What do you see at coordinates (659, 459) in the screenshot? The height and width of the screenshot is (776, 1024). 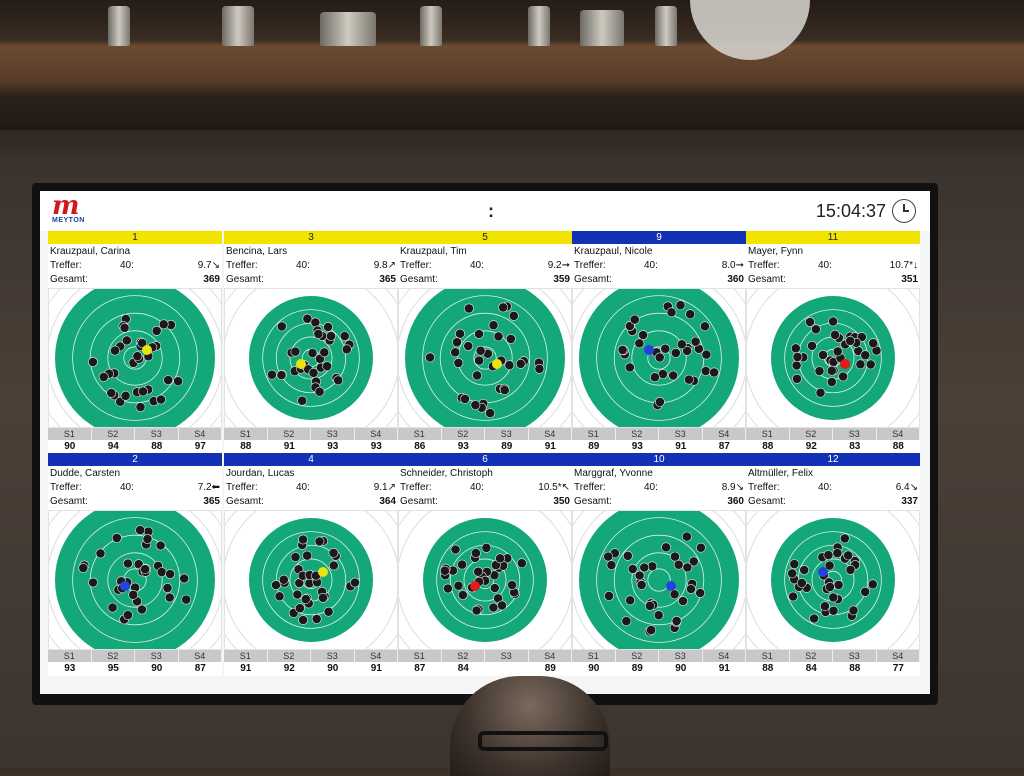 I see `lane-number: 10` at bounding box center [659, 459].